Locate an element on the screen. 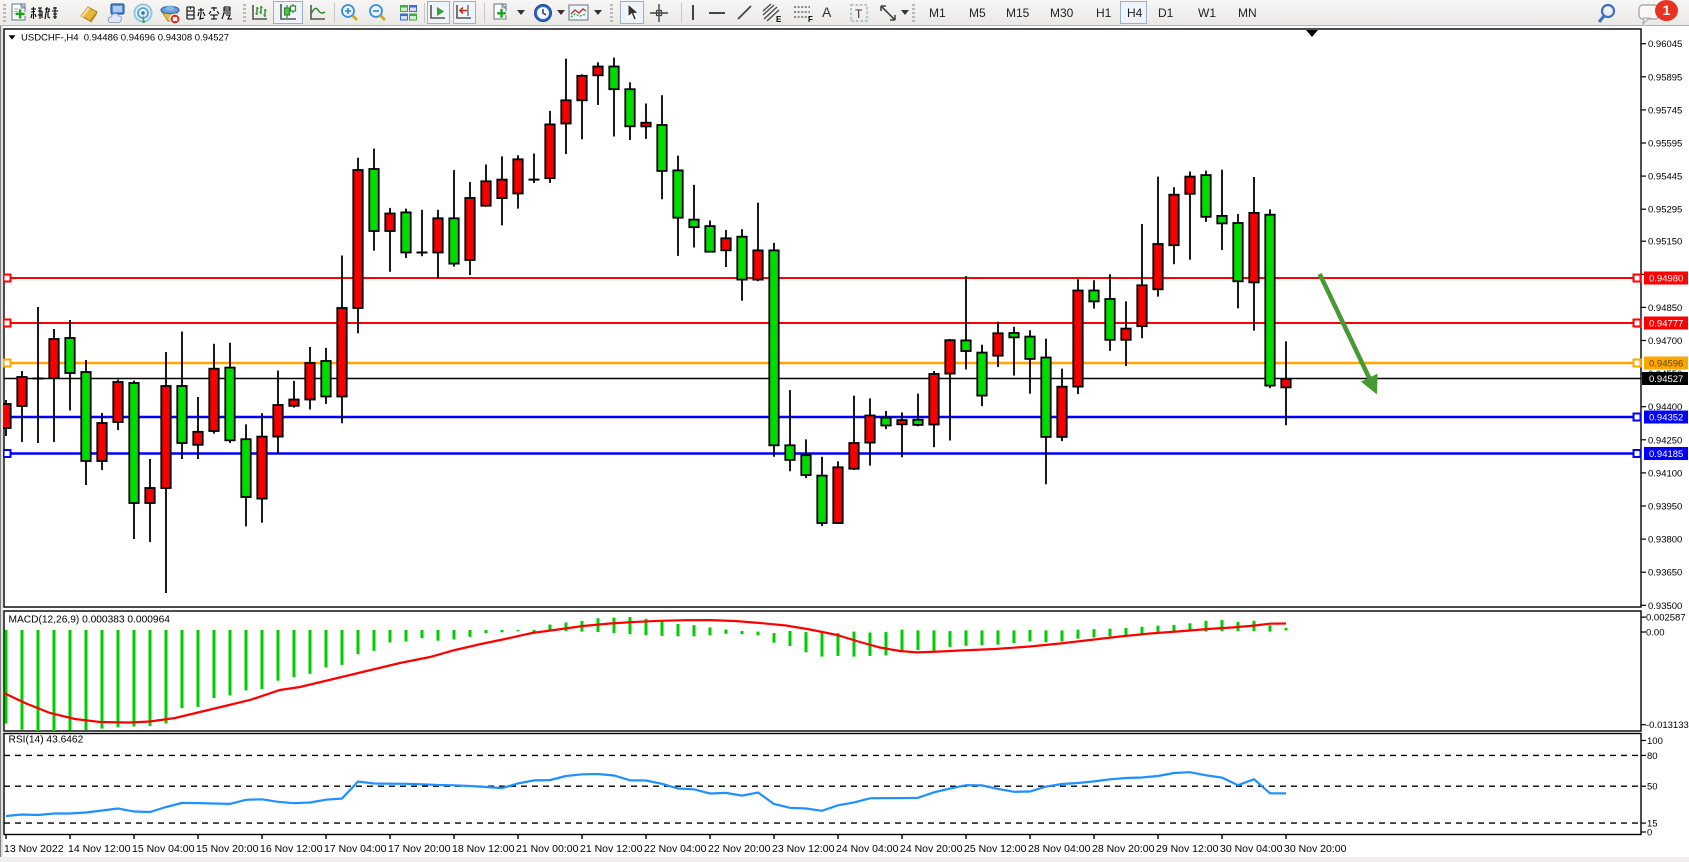 Image resolution: width=1689 pixels, height=862 pixels. svg-text: 14 Nov 12:00 is located at coordinates (99, 849).